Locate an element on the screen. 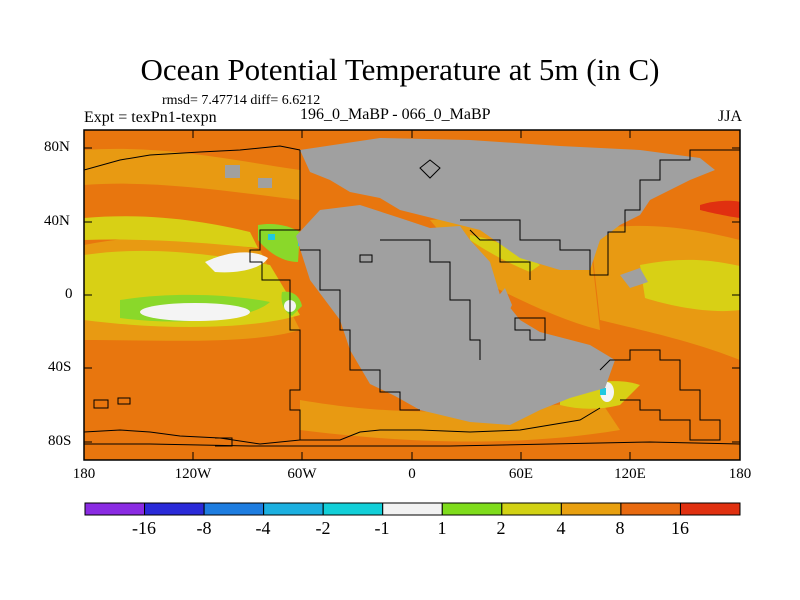  x-tick-label: 60W is located at coordinates (302, 474).